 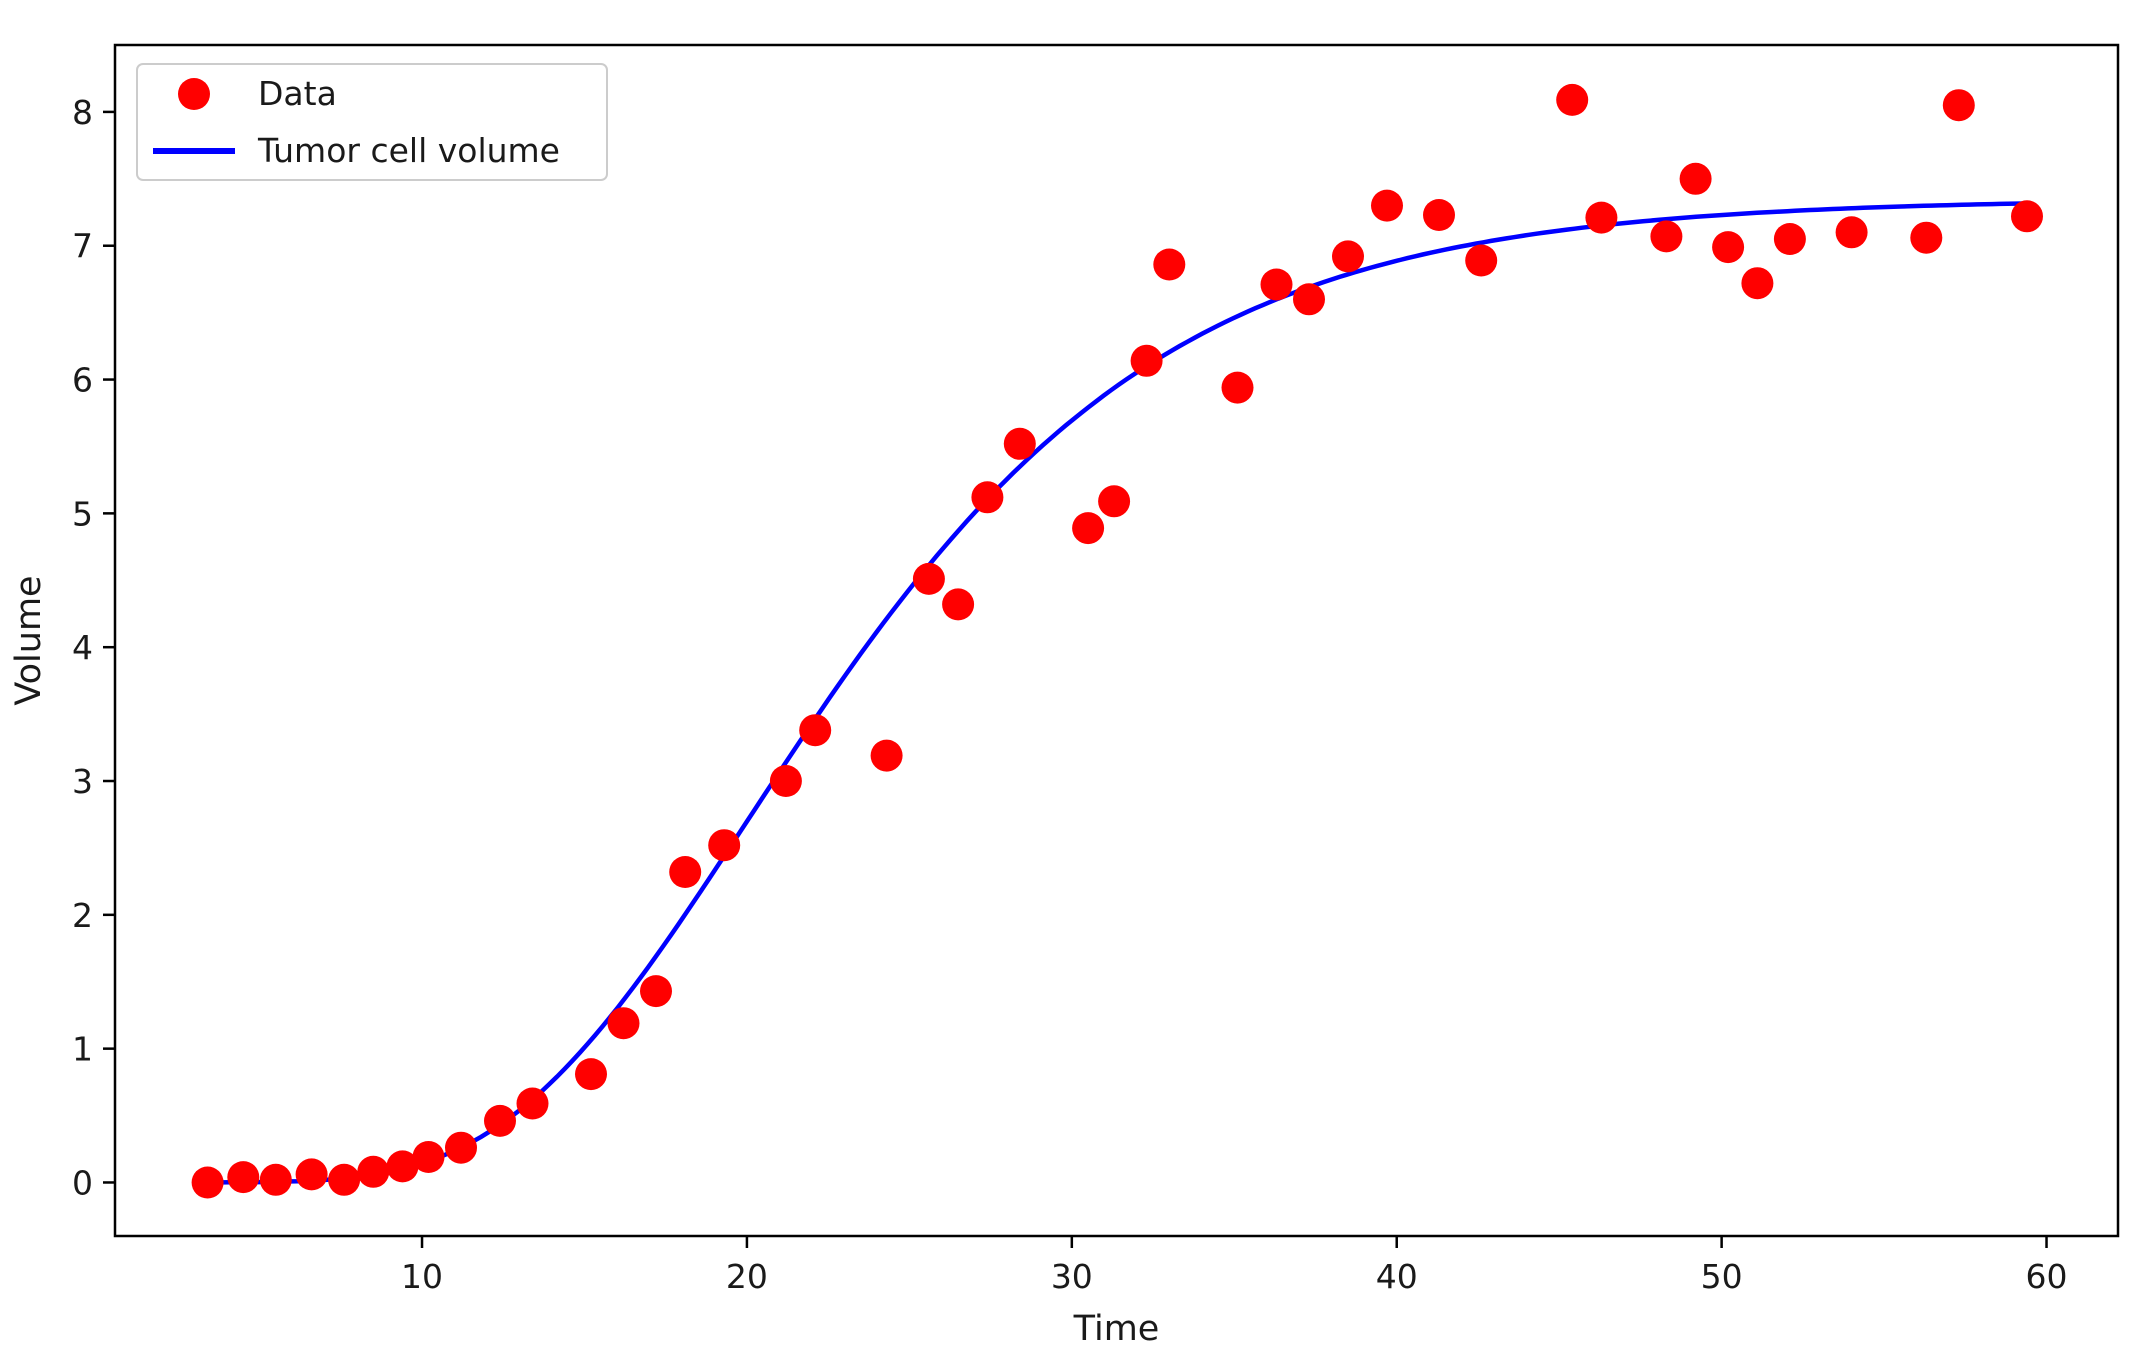 I want to click on legend: Data Tumor cell volume, so click(x=372, y=122).